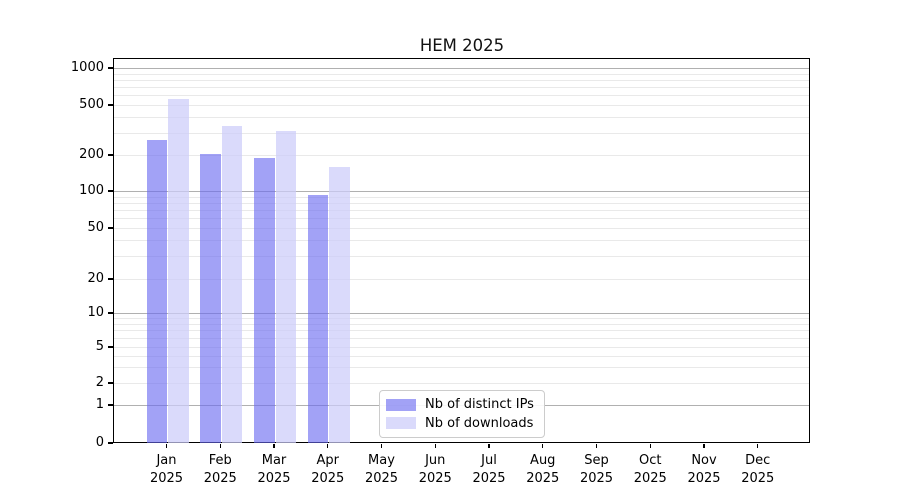  I want to click on legend-item: Nb of distinct IPs, so click(461, 404).